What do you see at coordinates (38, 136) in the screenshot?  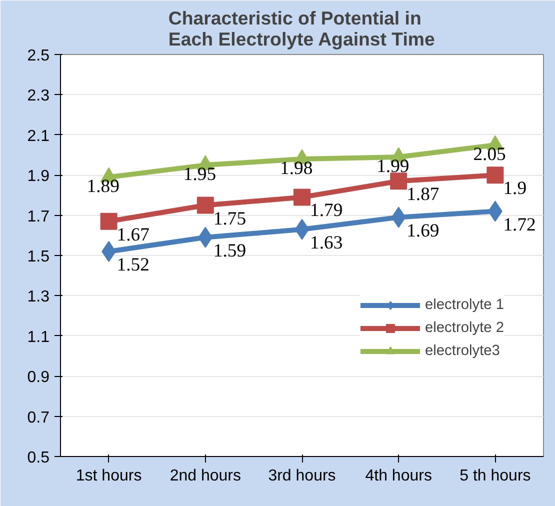 I see `y-tick-label: 2.1` at bounding box center [38, 136].